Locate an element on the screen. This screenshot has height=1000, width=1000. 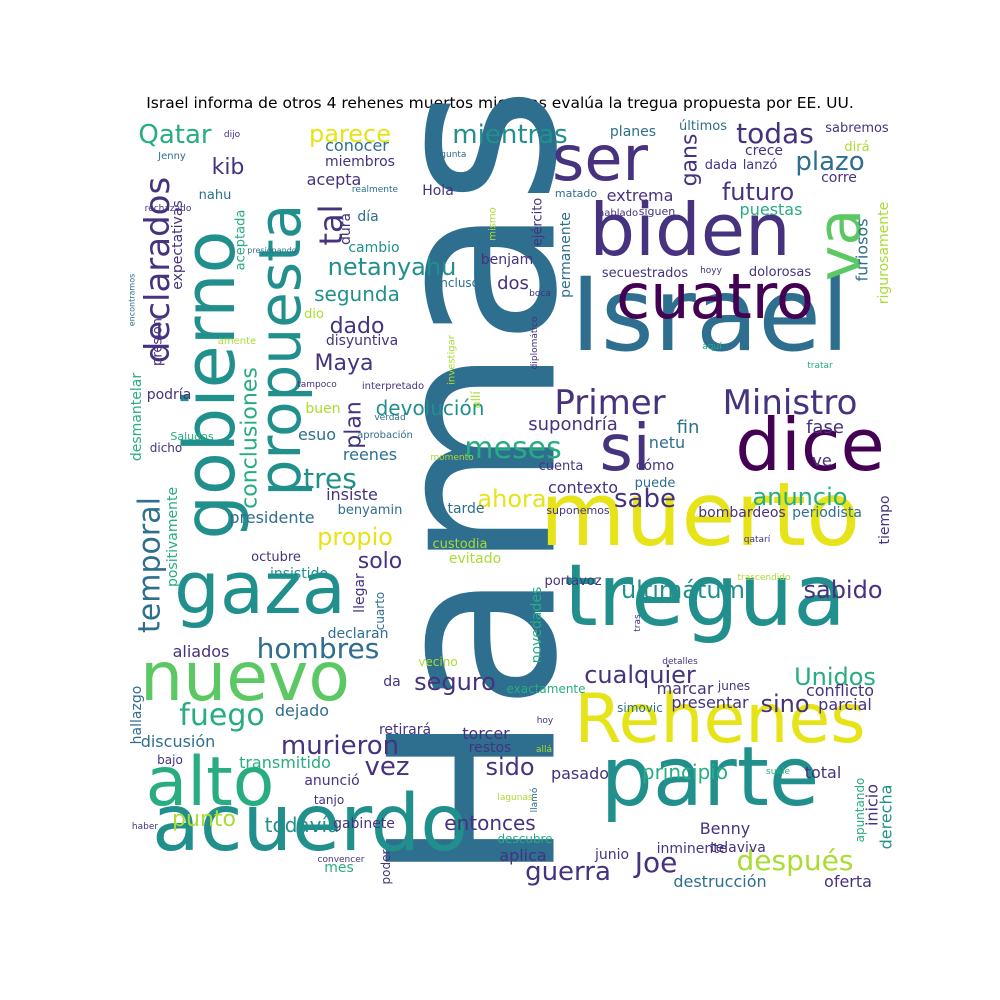
word-165: conflicto is located at coordinates (840, 690).